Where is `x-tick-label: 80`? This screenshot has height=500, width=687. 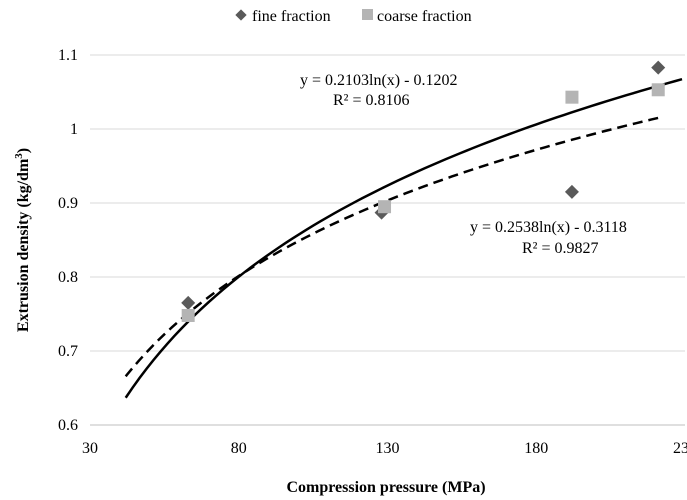
x-tick-label: 80 is located at coordinates (239, 448).